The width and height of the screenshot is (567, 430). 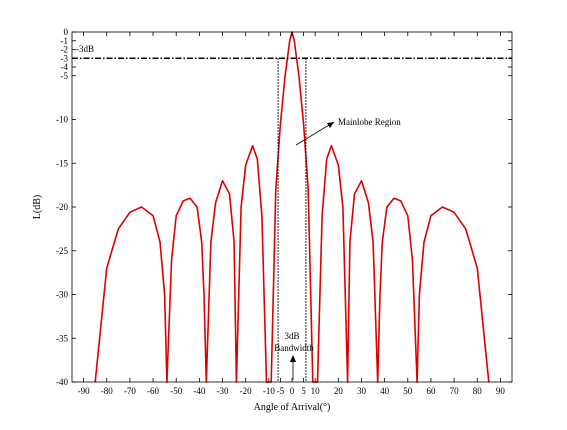 I want to click on y-tick-label: -20, so click(x=62, y=207).